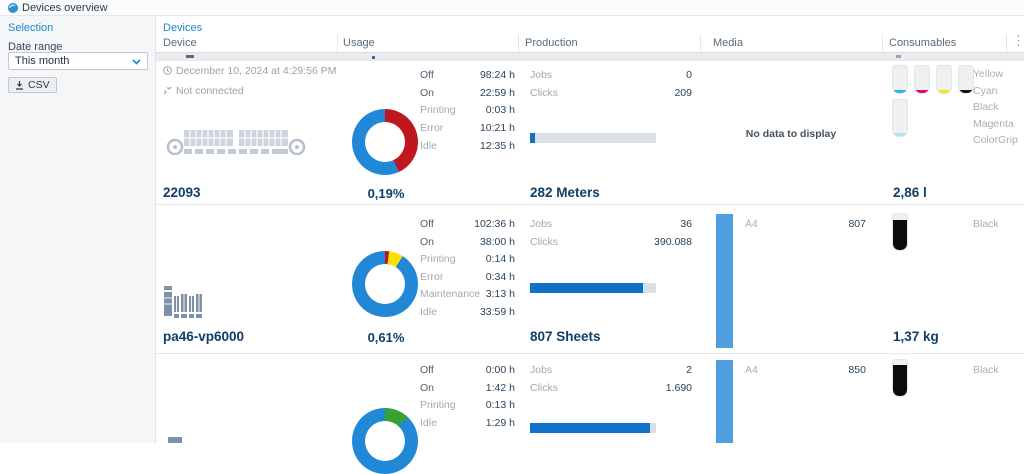 The image size is (1024, 474). Describe the element at coordinates (512, 8) in the screenshot. I see `app-header: Devices overview` at that location.